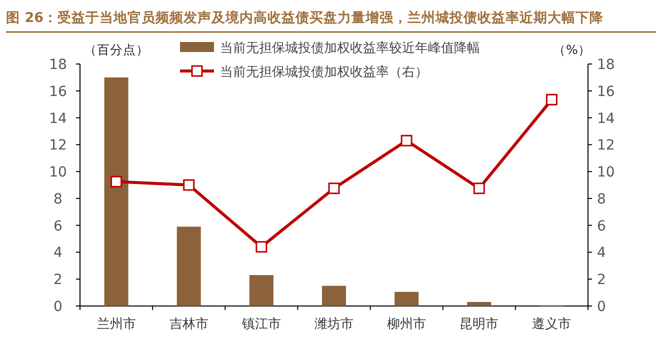  I want to click on y2-tick-label: 18, so click(606, 65).